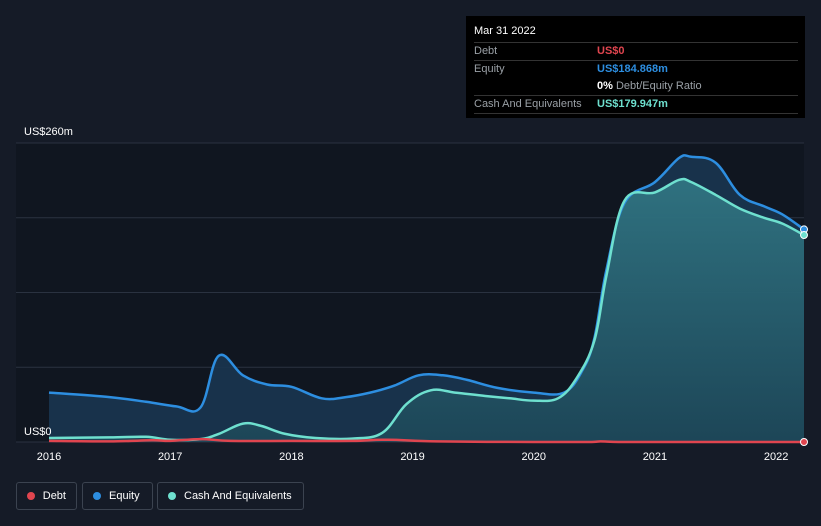 This screenshot has width=821, height=526. Describe the element at coordinates (38, 432) in the screenshot. I see `y-axis-bottom-label: US$0` at that location.